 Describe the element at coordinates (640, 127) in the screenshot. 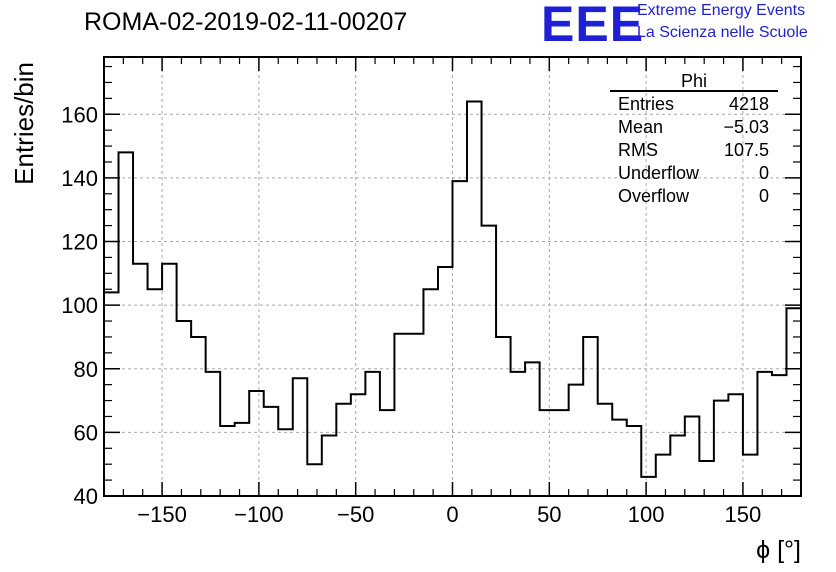

I see `stats-label-mean: Mean` at that location.